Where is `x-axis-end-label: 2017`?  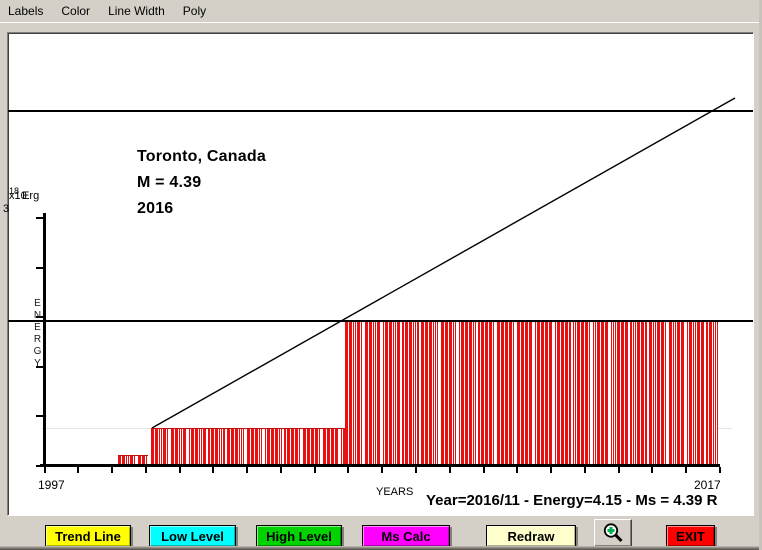
x-axis-end-label: 2017 is located at coordinates (707, 485).